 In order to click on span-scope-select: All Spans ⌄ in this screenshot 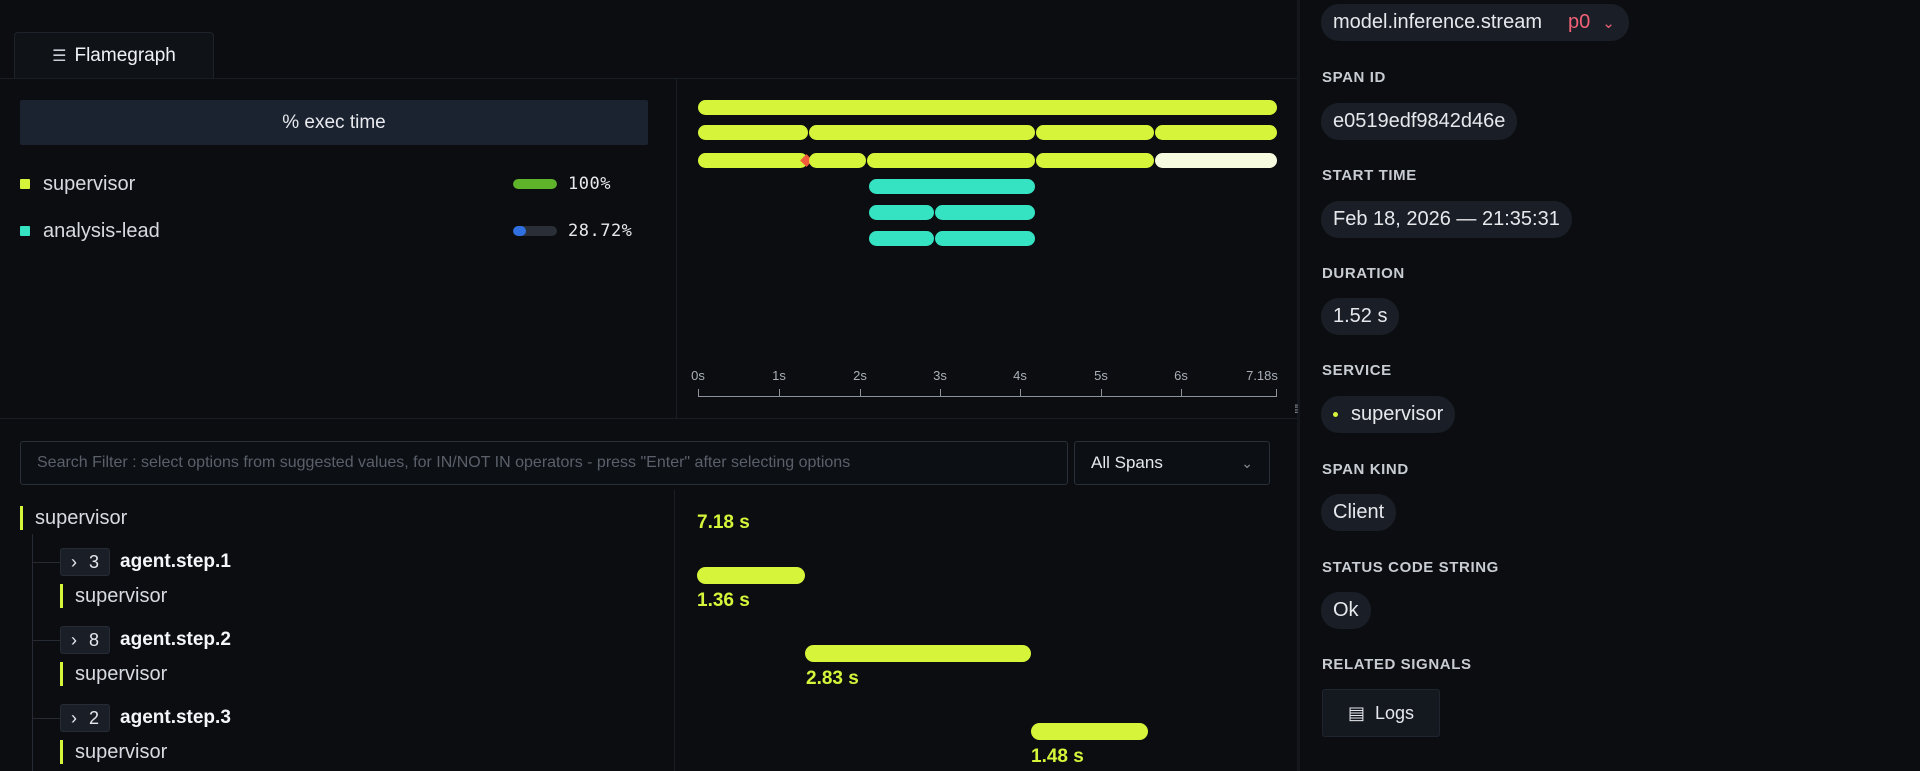, I will do `click(1172, 463)`.